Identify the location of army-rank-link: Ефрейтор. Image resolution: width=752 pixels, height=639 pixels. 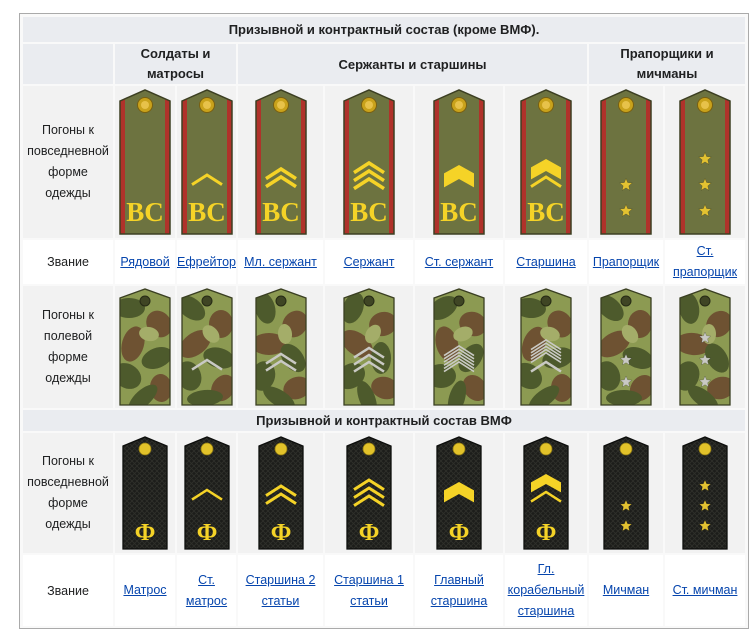
(206, 261).